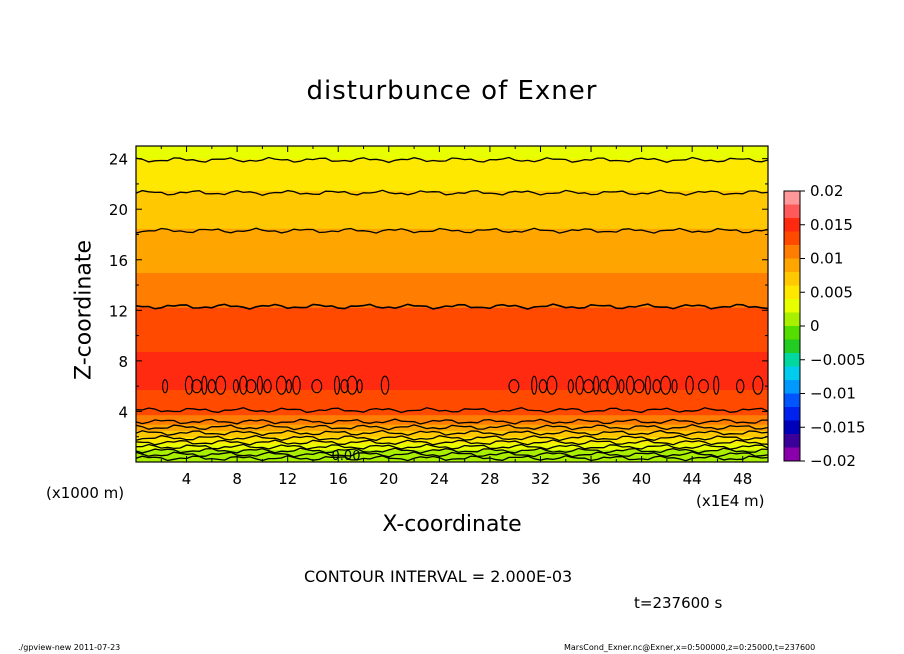 The height and width of the screenshot is (654, 904). What do you see at coordinates (452, 91) in the screenshot?
I see `chart-title: disturbunce of Exner` at bounding box center [452, 91].